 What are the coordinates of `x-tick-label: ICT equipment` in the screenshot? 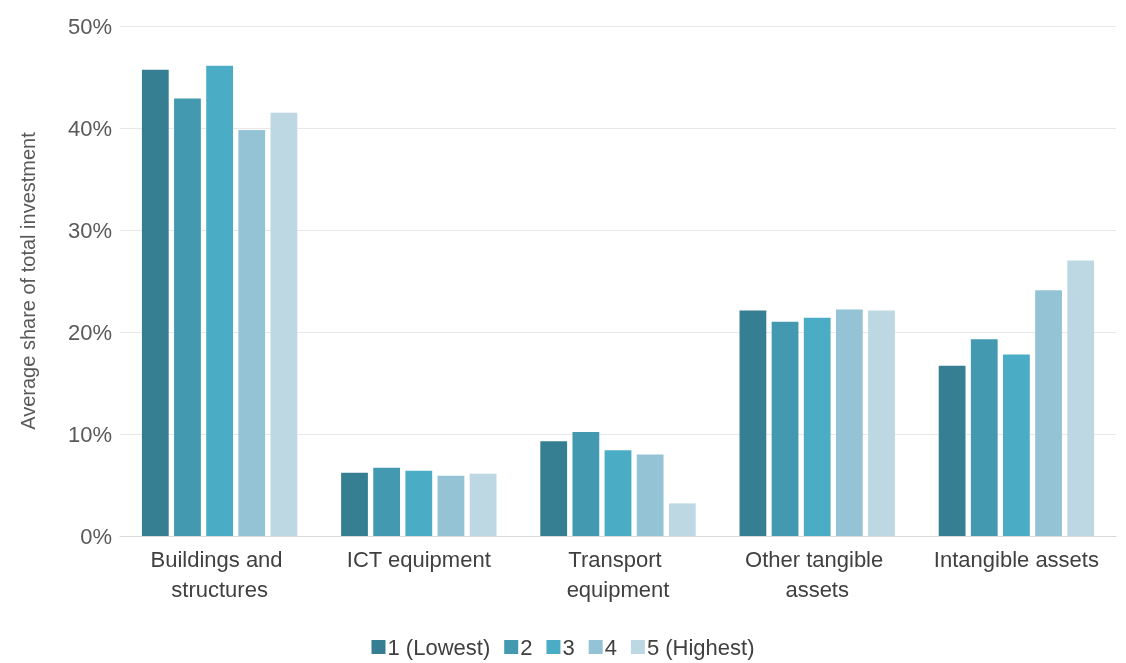 It's located at (418, 559).